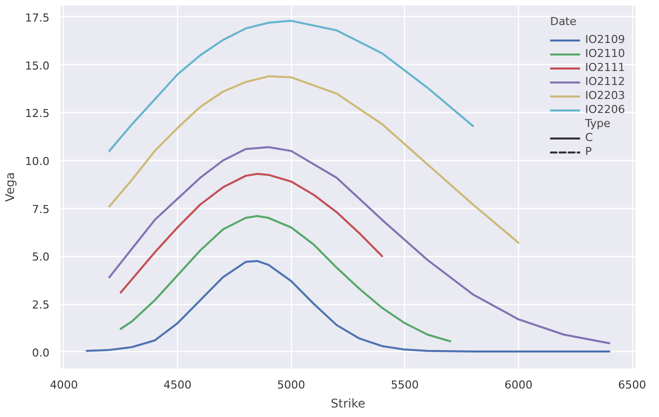  Describe the element at coordinates (37, 17) in the screenshot. I see `y-tick-label: 17.5` at that location.